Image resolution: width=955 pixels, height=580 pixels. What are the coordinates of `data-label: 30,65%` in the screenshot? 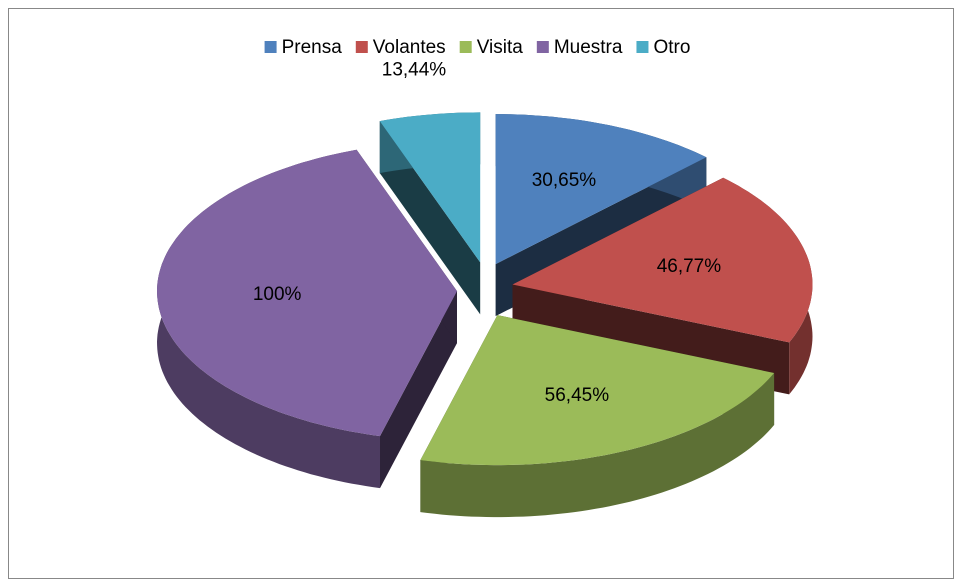 It's located at (564, 180).